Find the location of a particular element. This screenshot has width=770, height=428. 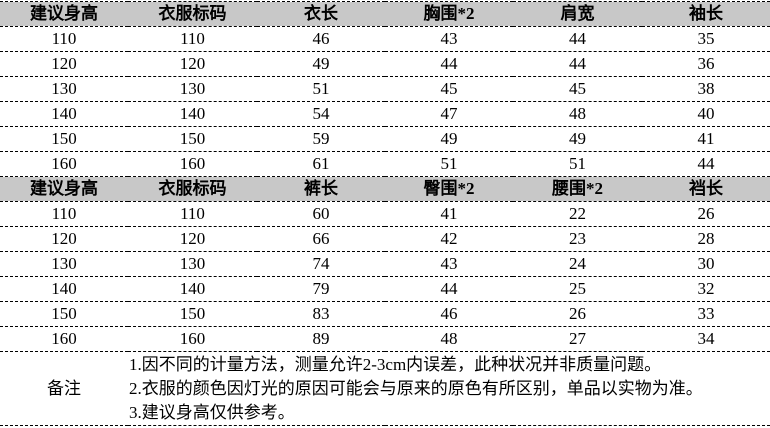

bottom-table-header-row: 建议身高 衣服标码 裤长 臀围*2 腰围*2 裆长 is located at coordinates (385, 189).